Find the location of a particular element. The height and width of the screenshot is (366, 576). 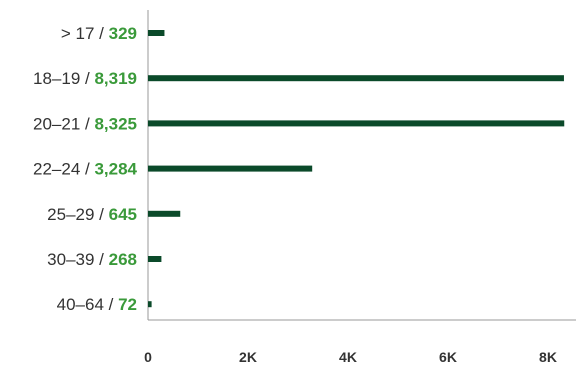

category-label: 18–19 / 8,319 is located at coordinates (85, 78).